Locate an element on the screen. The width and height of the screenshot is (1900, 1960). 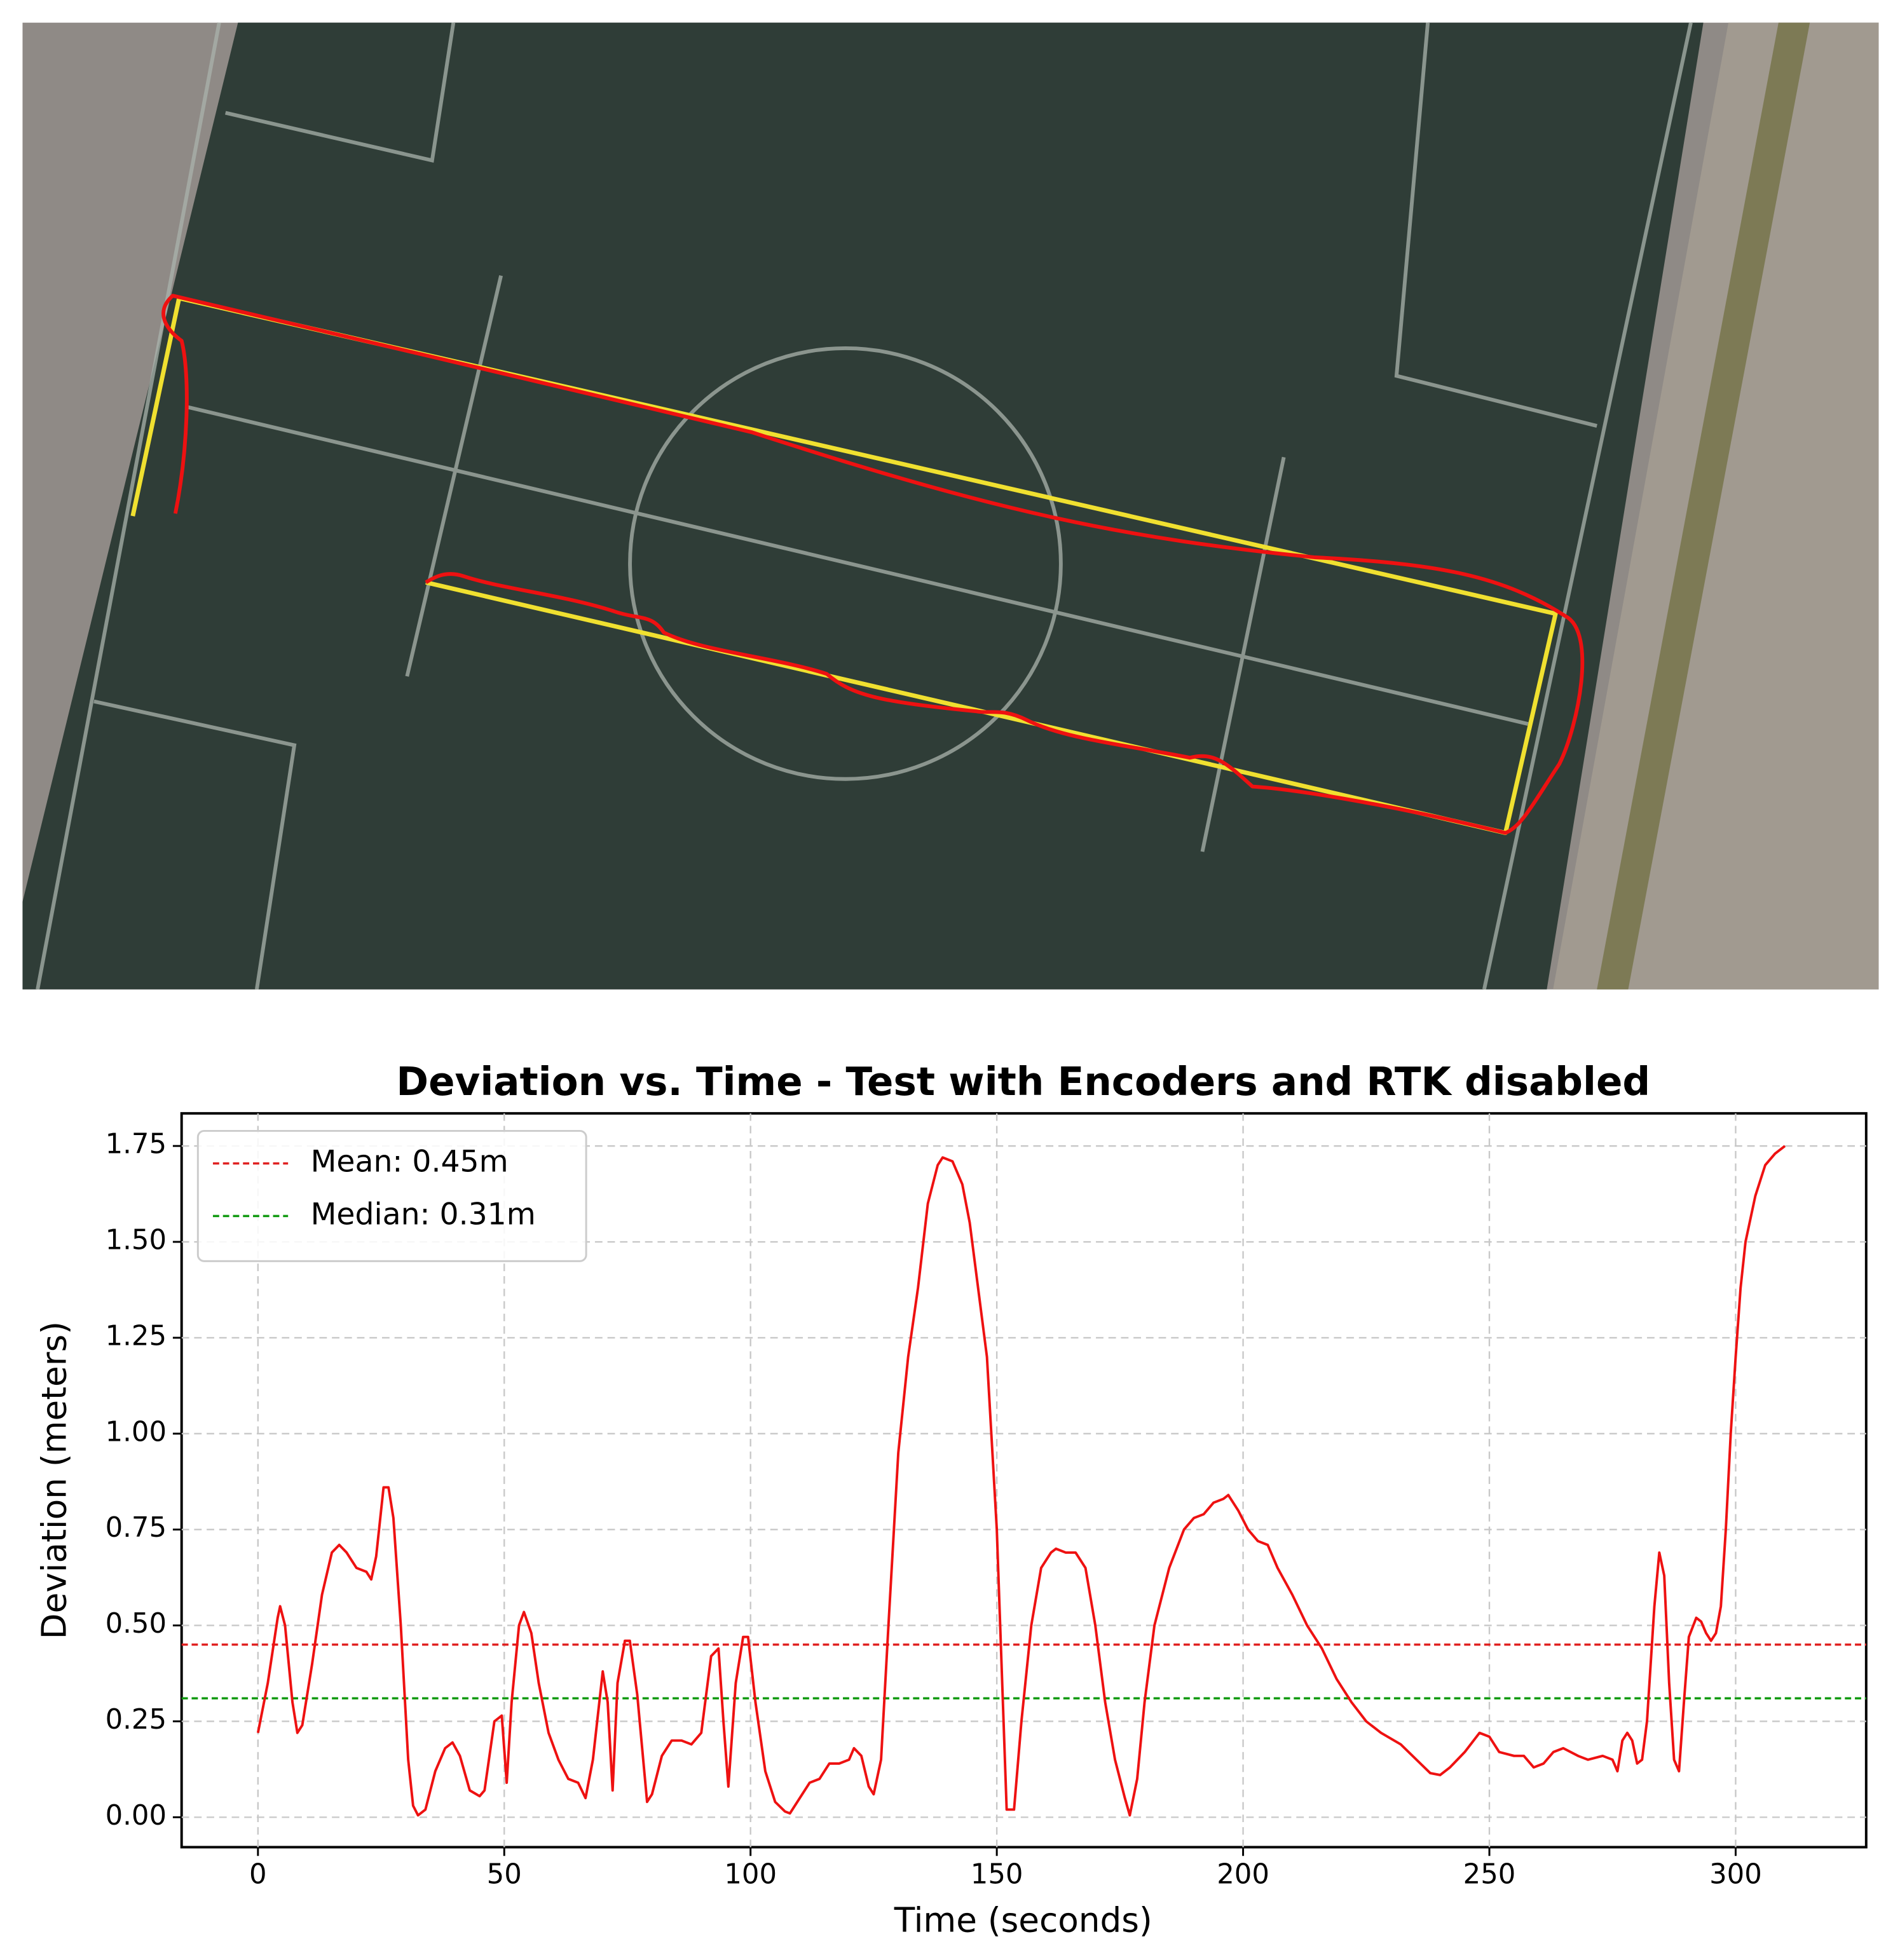
y-tick-label: 0.50 is located at coordinates (137, 1624).